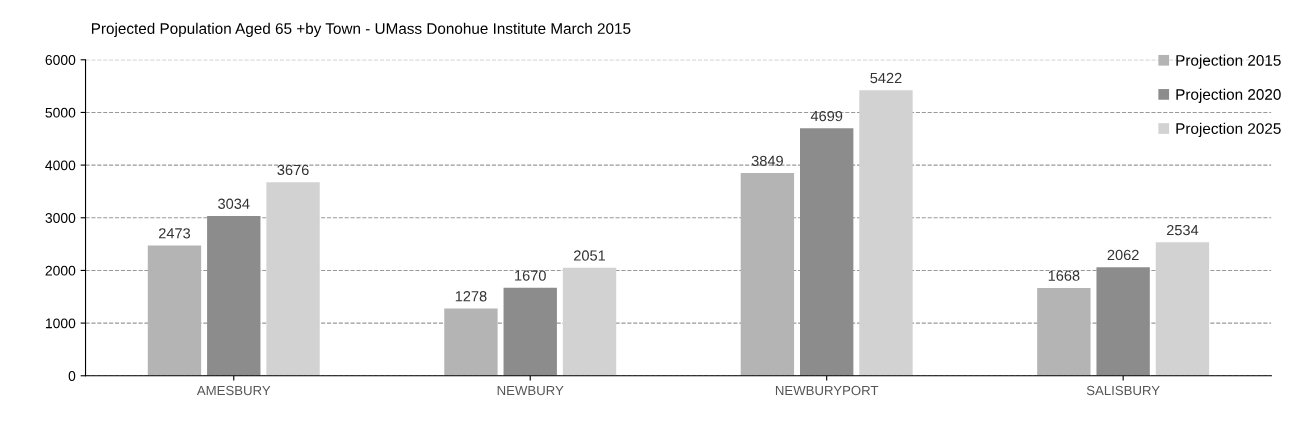 This screenshot has width=1296, height=427. What do you see at coordinates (827, 390) in the screenshot?
I see `x-tick-label: NEWBURYPORT` at bounding box center [827, 390].